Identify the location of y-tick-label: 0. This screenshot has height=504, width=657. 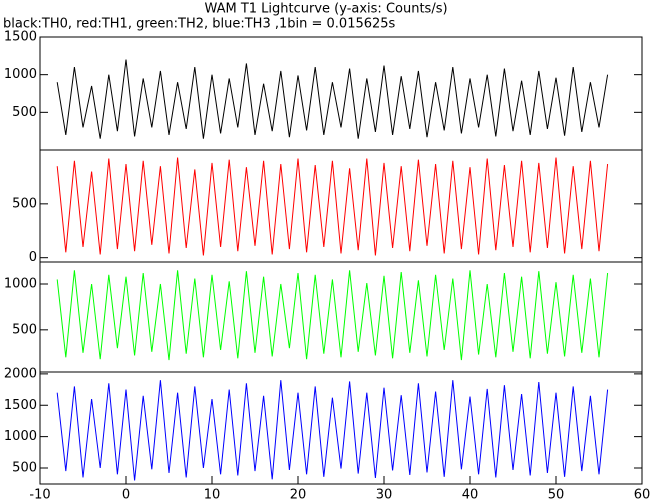
(33, 257).